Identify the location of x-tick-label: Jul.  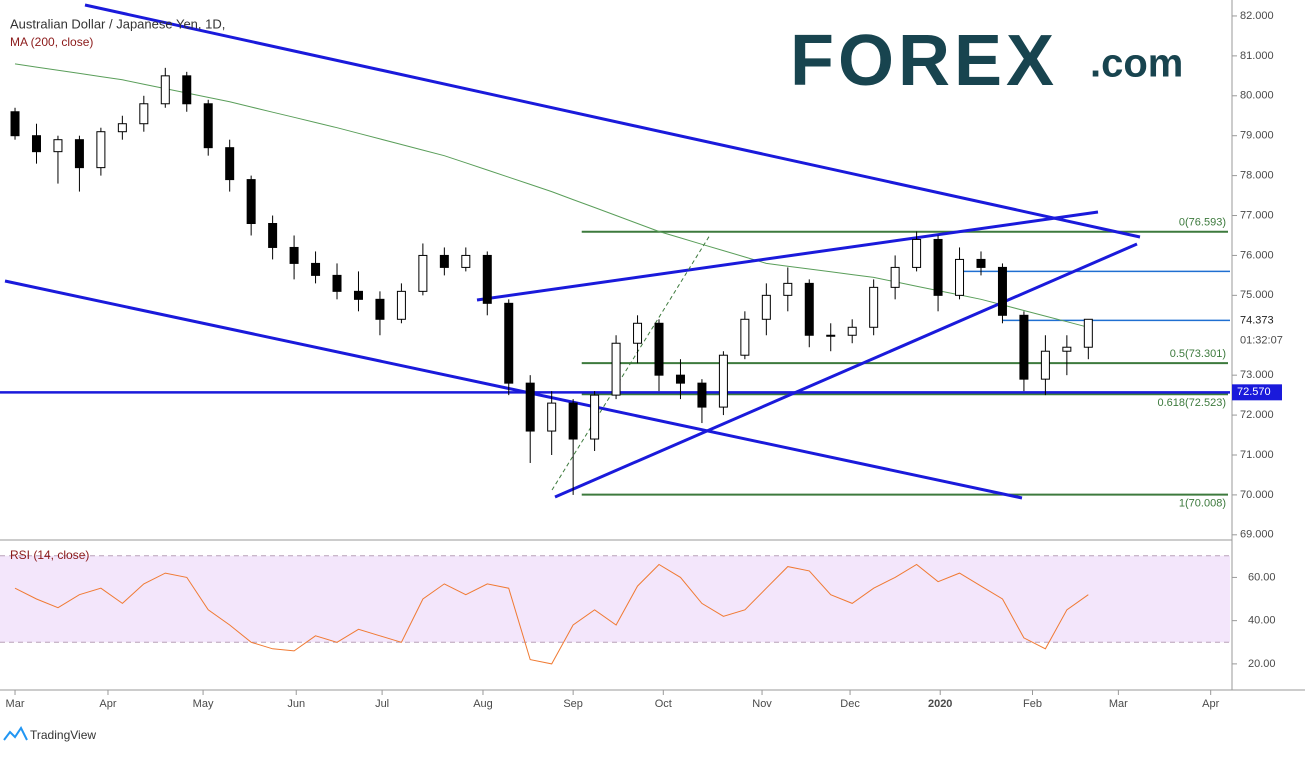
(382, 704).